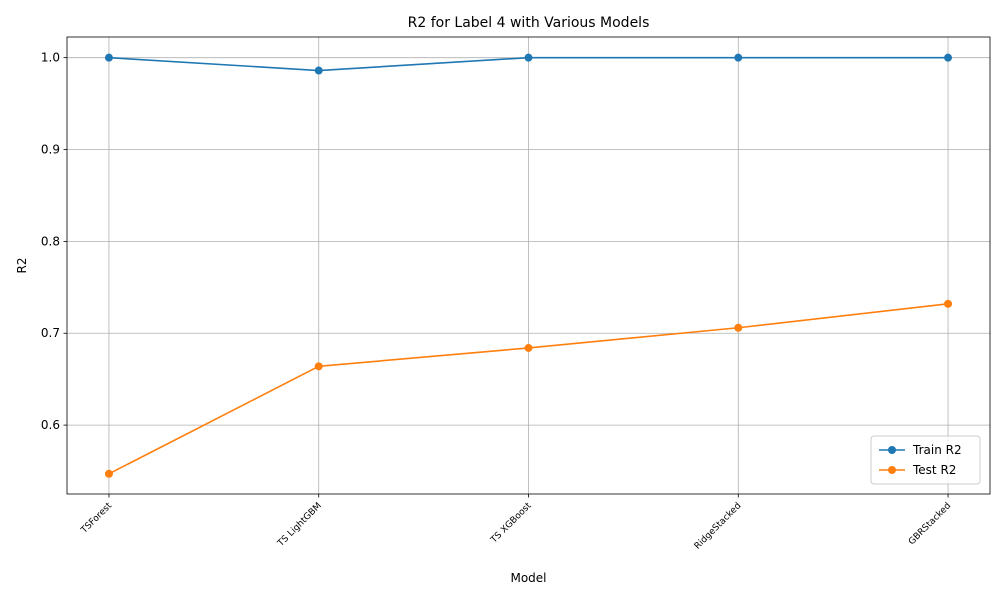 Image resolution: width=1000 pixels, height=600 pixels. Describe the element at coordinates (50, 58) in the screenshot. I see `y-tick-label: 1.0` at that location.